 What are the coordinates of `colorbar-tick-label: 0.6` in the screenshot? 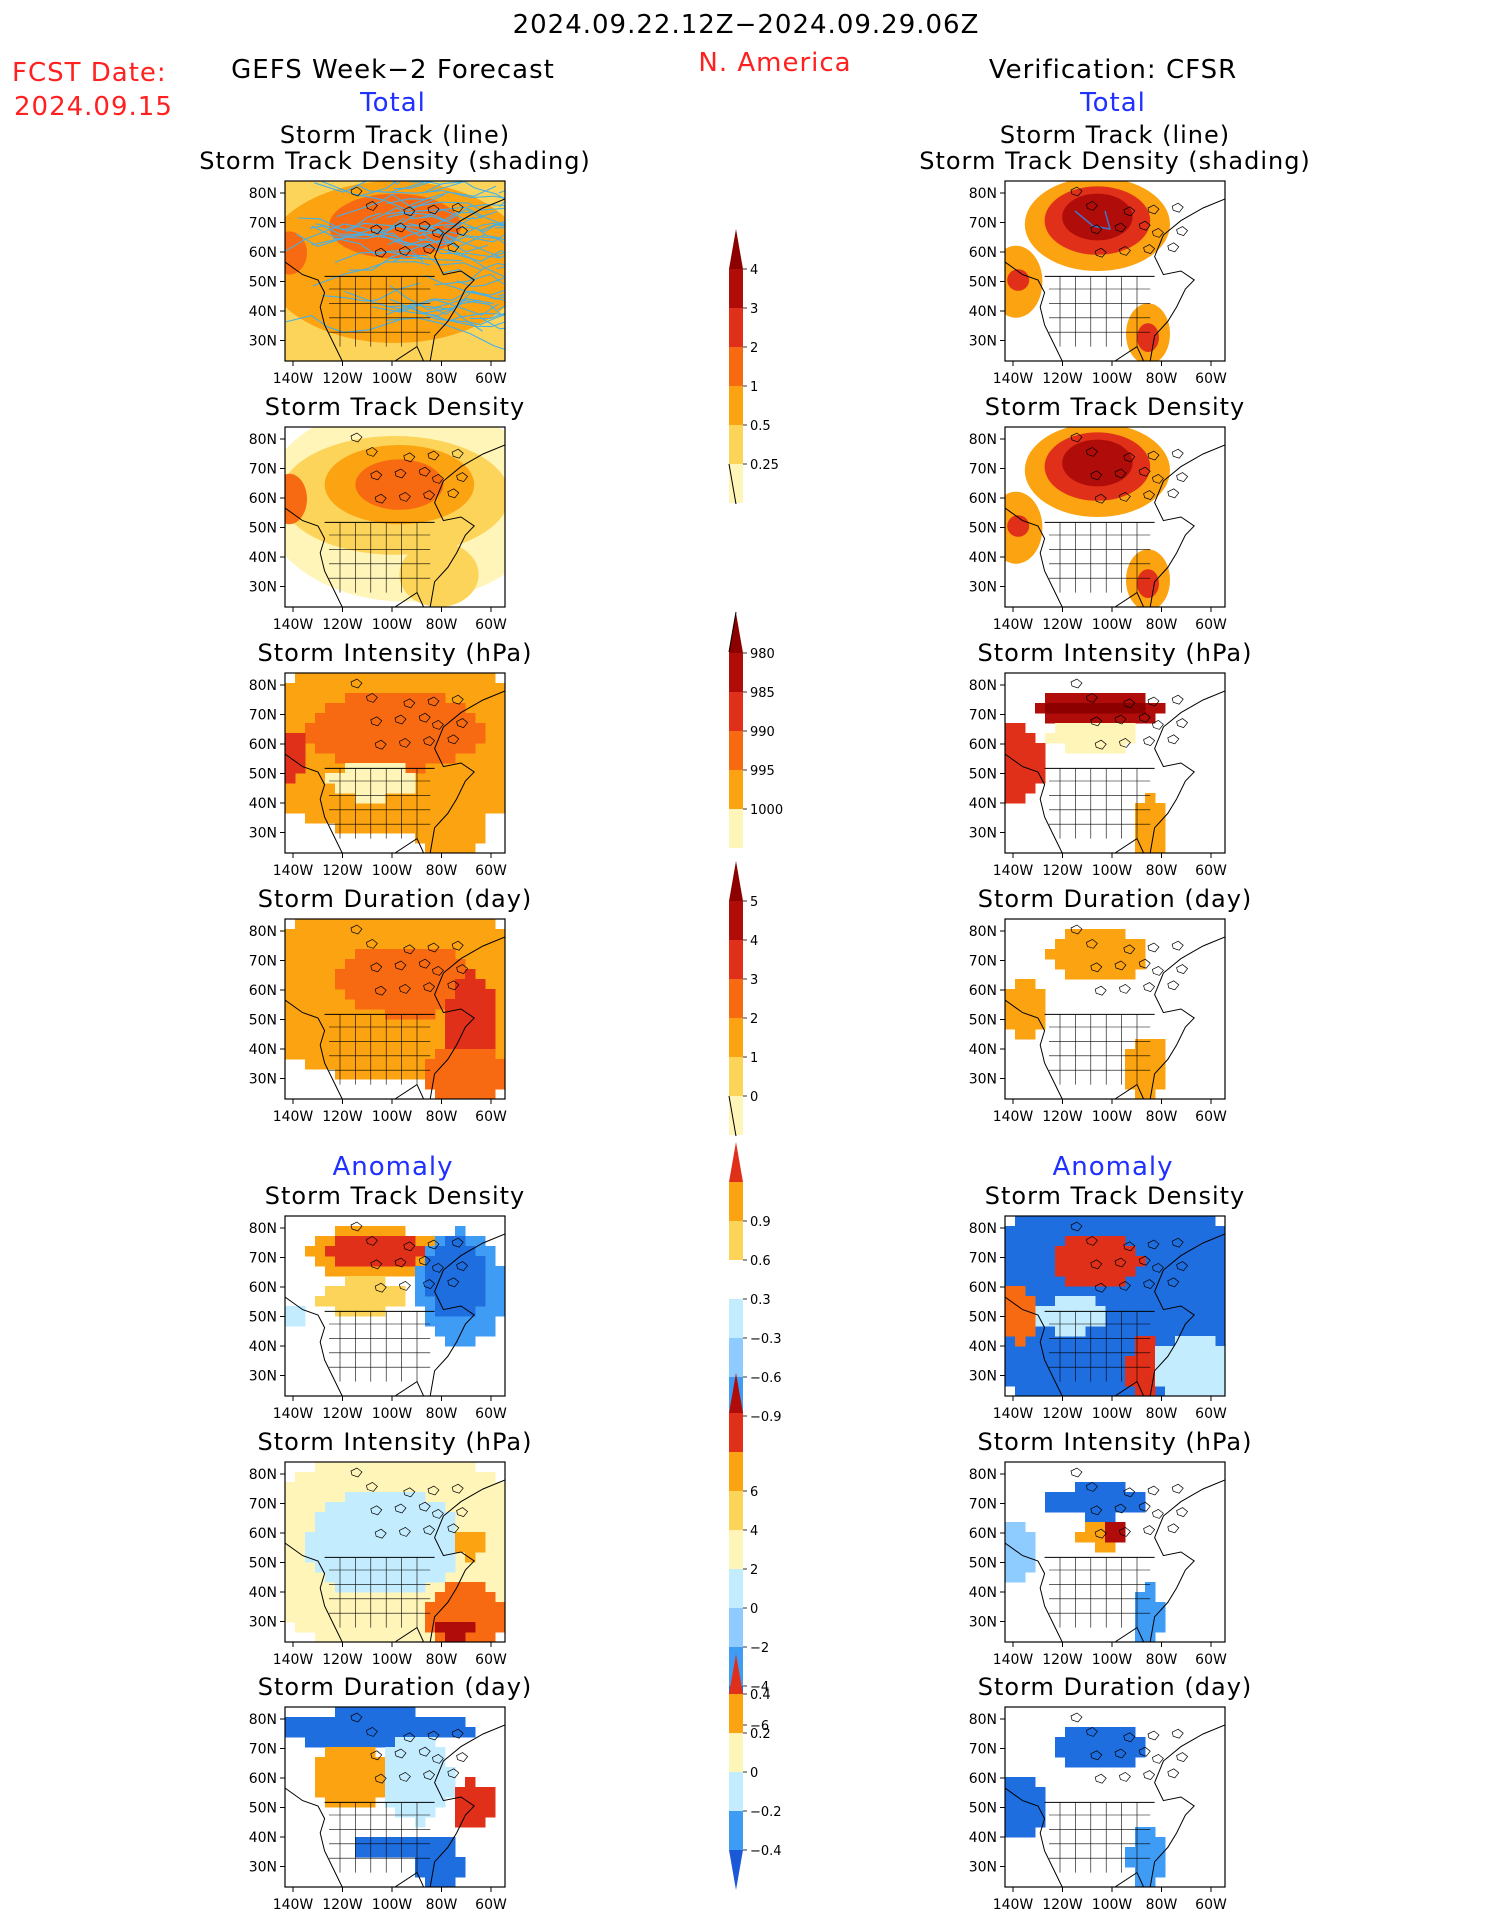 It's located at (760, 1261).